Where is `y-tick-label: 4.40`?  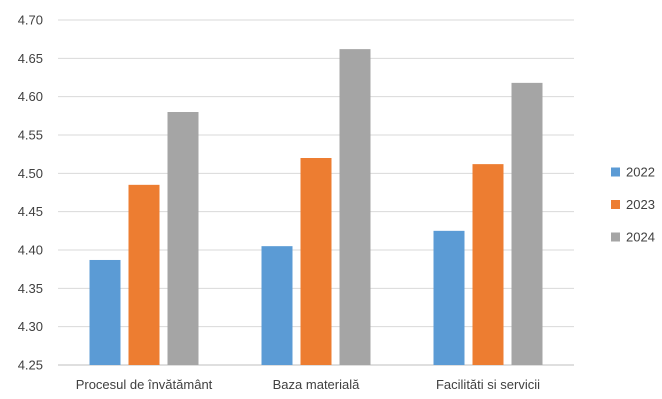
y-tick-label: 4.40 is located at coordinates (30, 250).